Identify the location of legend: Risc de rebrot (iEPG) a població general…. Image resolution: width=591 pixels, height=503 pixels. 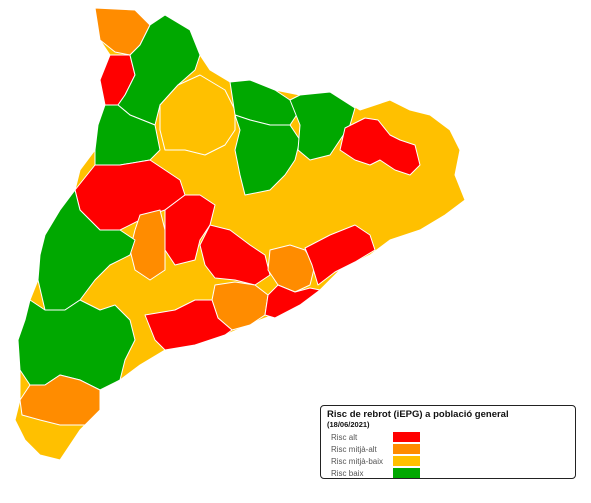
(448, 442).